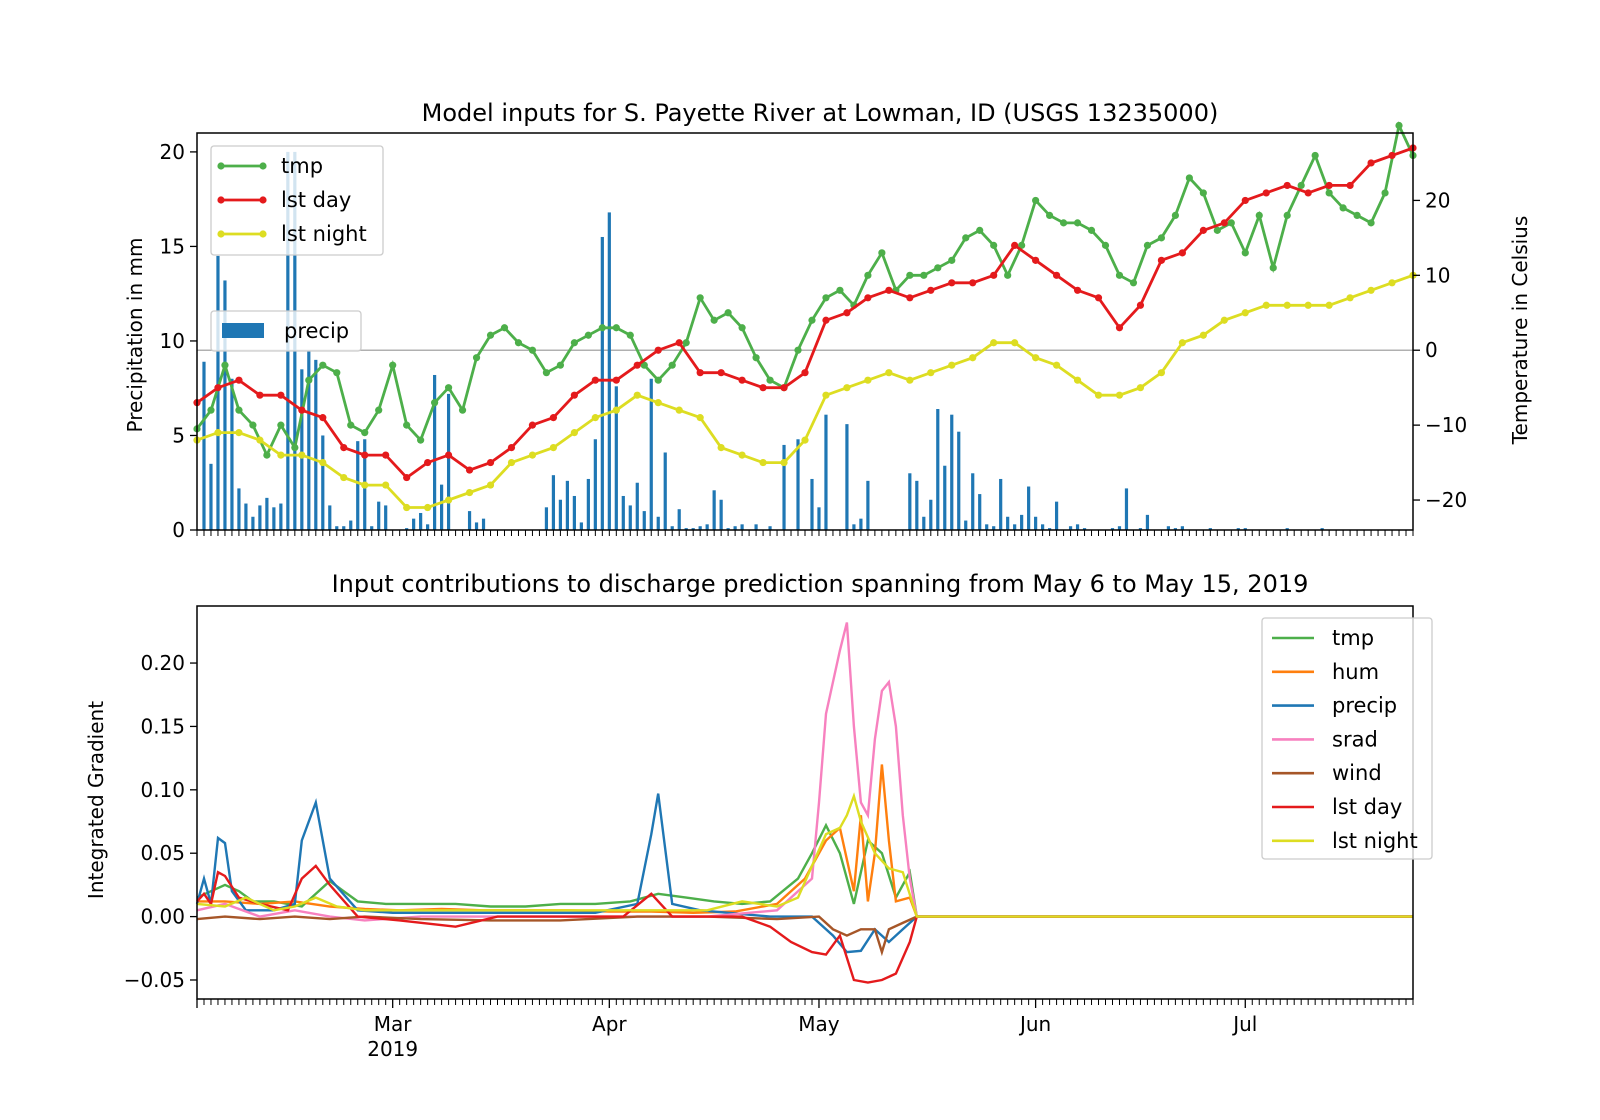 The width and height of the screenshot is (1600, 1120). Describe the element at coordinates (1446, 500) in the screenshot. I see `top-y2tick-label: −20` at that location.